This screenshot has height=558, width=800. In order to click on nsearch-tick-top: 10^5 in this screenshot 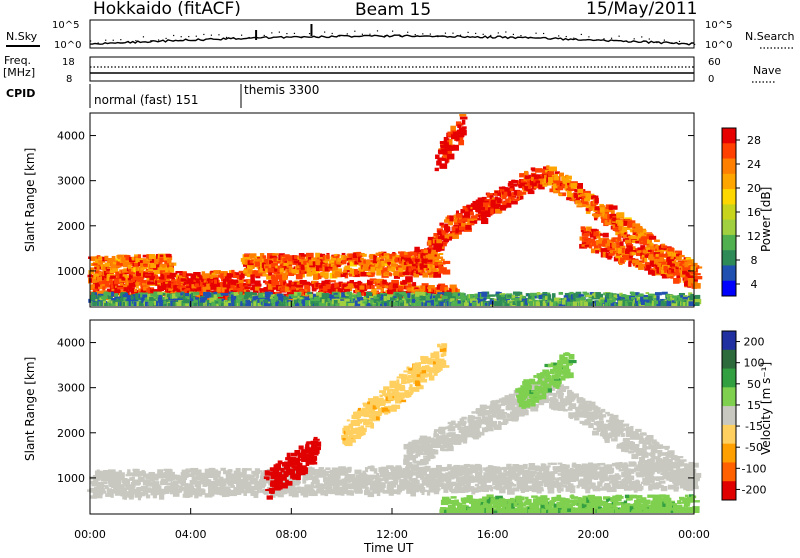, I will do `click(718, 25)`.